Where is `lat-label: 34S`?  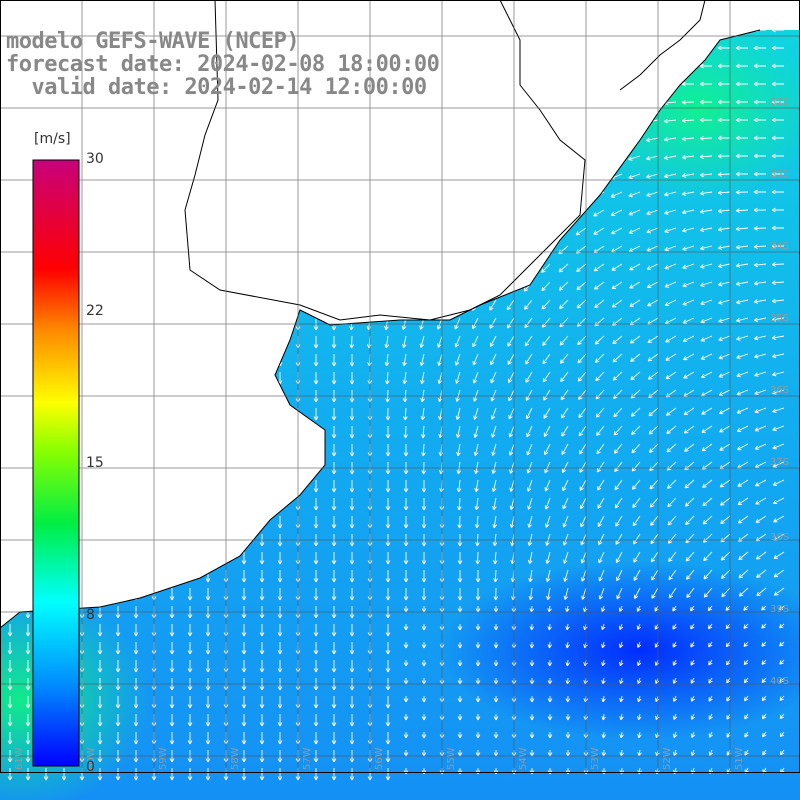
lat-label: 34S is located at coordinates (779, 246).